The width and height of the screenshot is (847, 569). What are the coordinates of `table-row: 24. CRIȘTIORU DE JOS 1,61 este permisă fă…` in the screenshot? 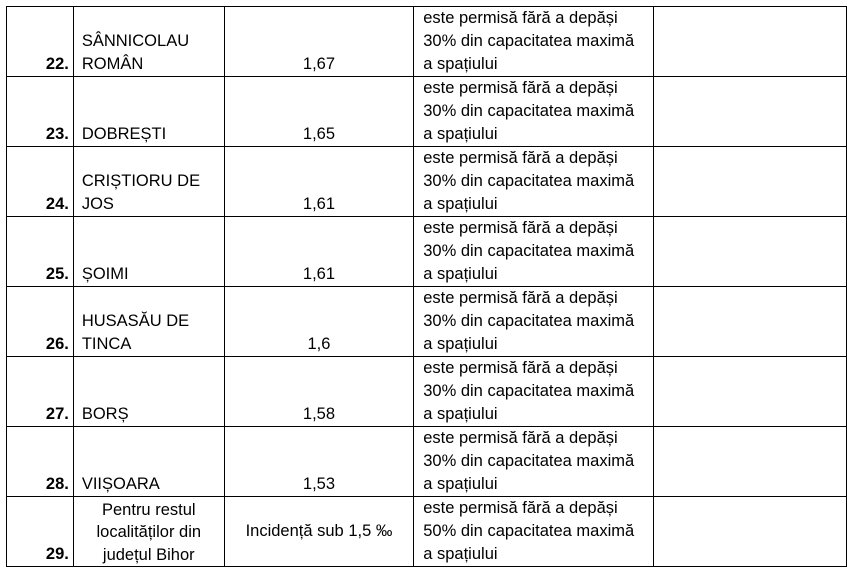 It's located at (426, 181).